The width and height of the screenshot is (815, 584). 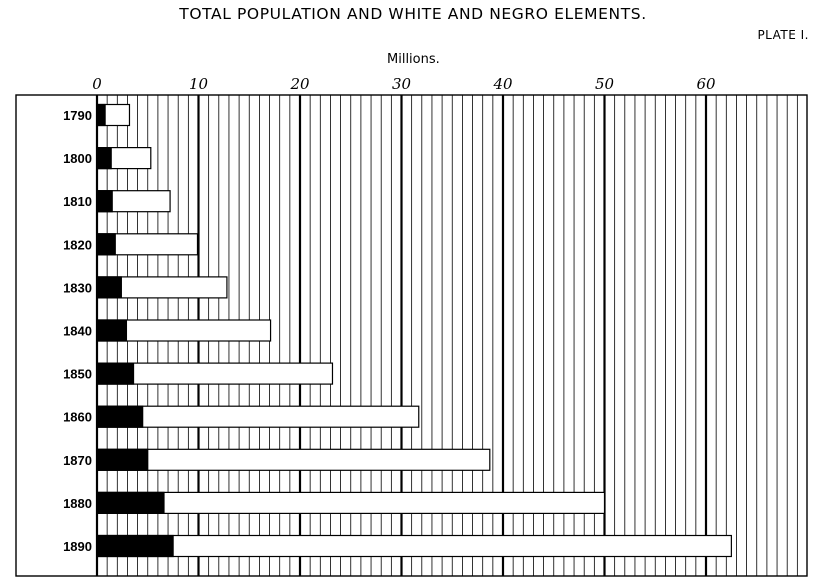 What do you see at coordinates (77, 374) in the screenshot?
I see `year-label: 1850` at bounding box center [77, 374].